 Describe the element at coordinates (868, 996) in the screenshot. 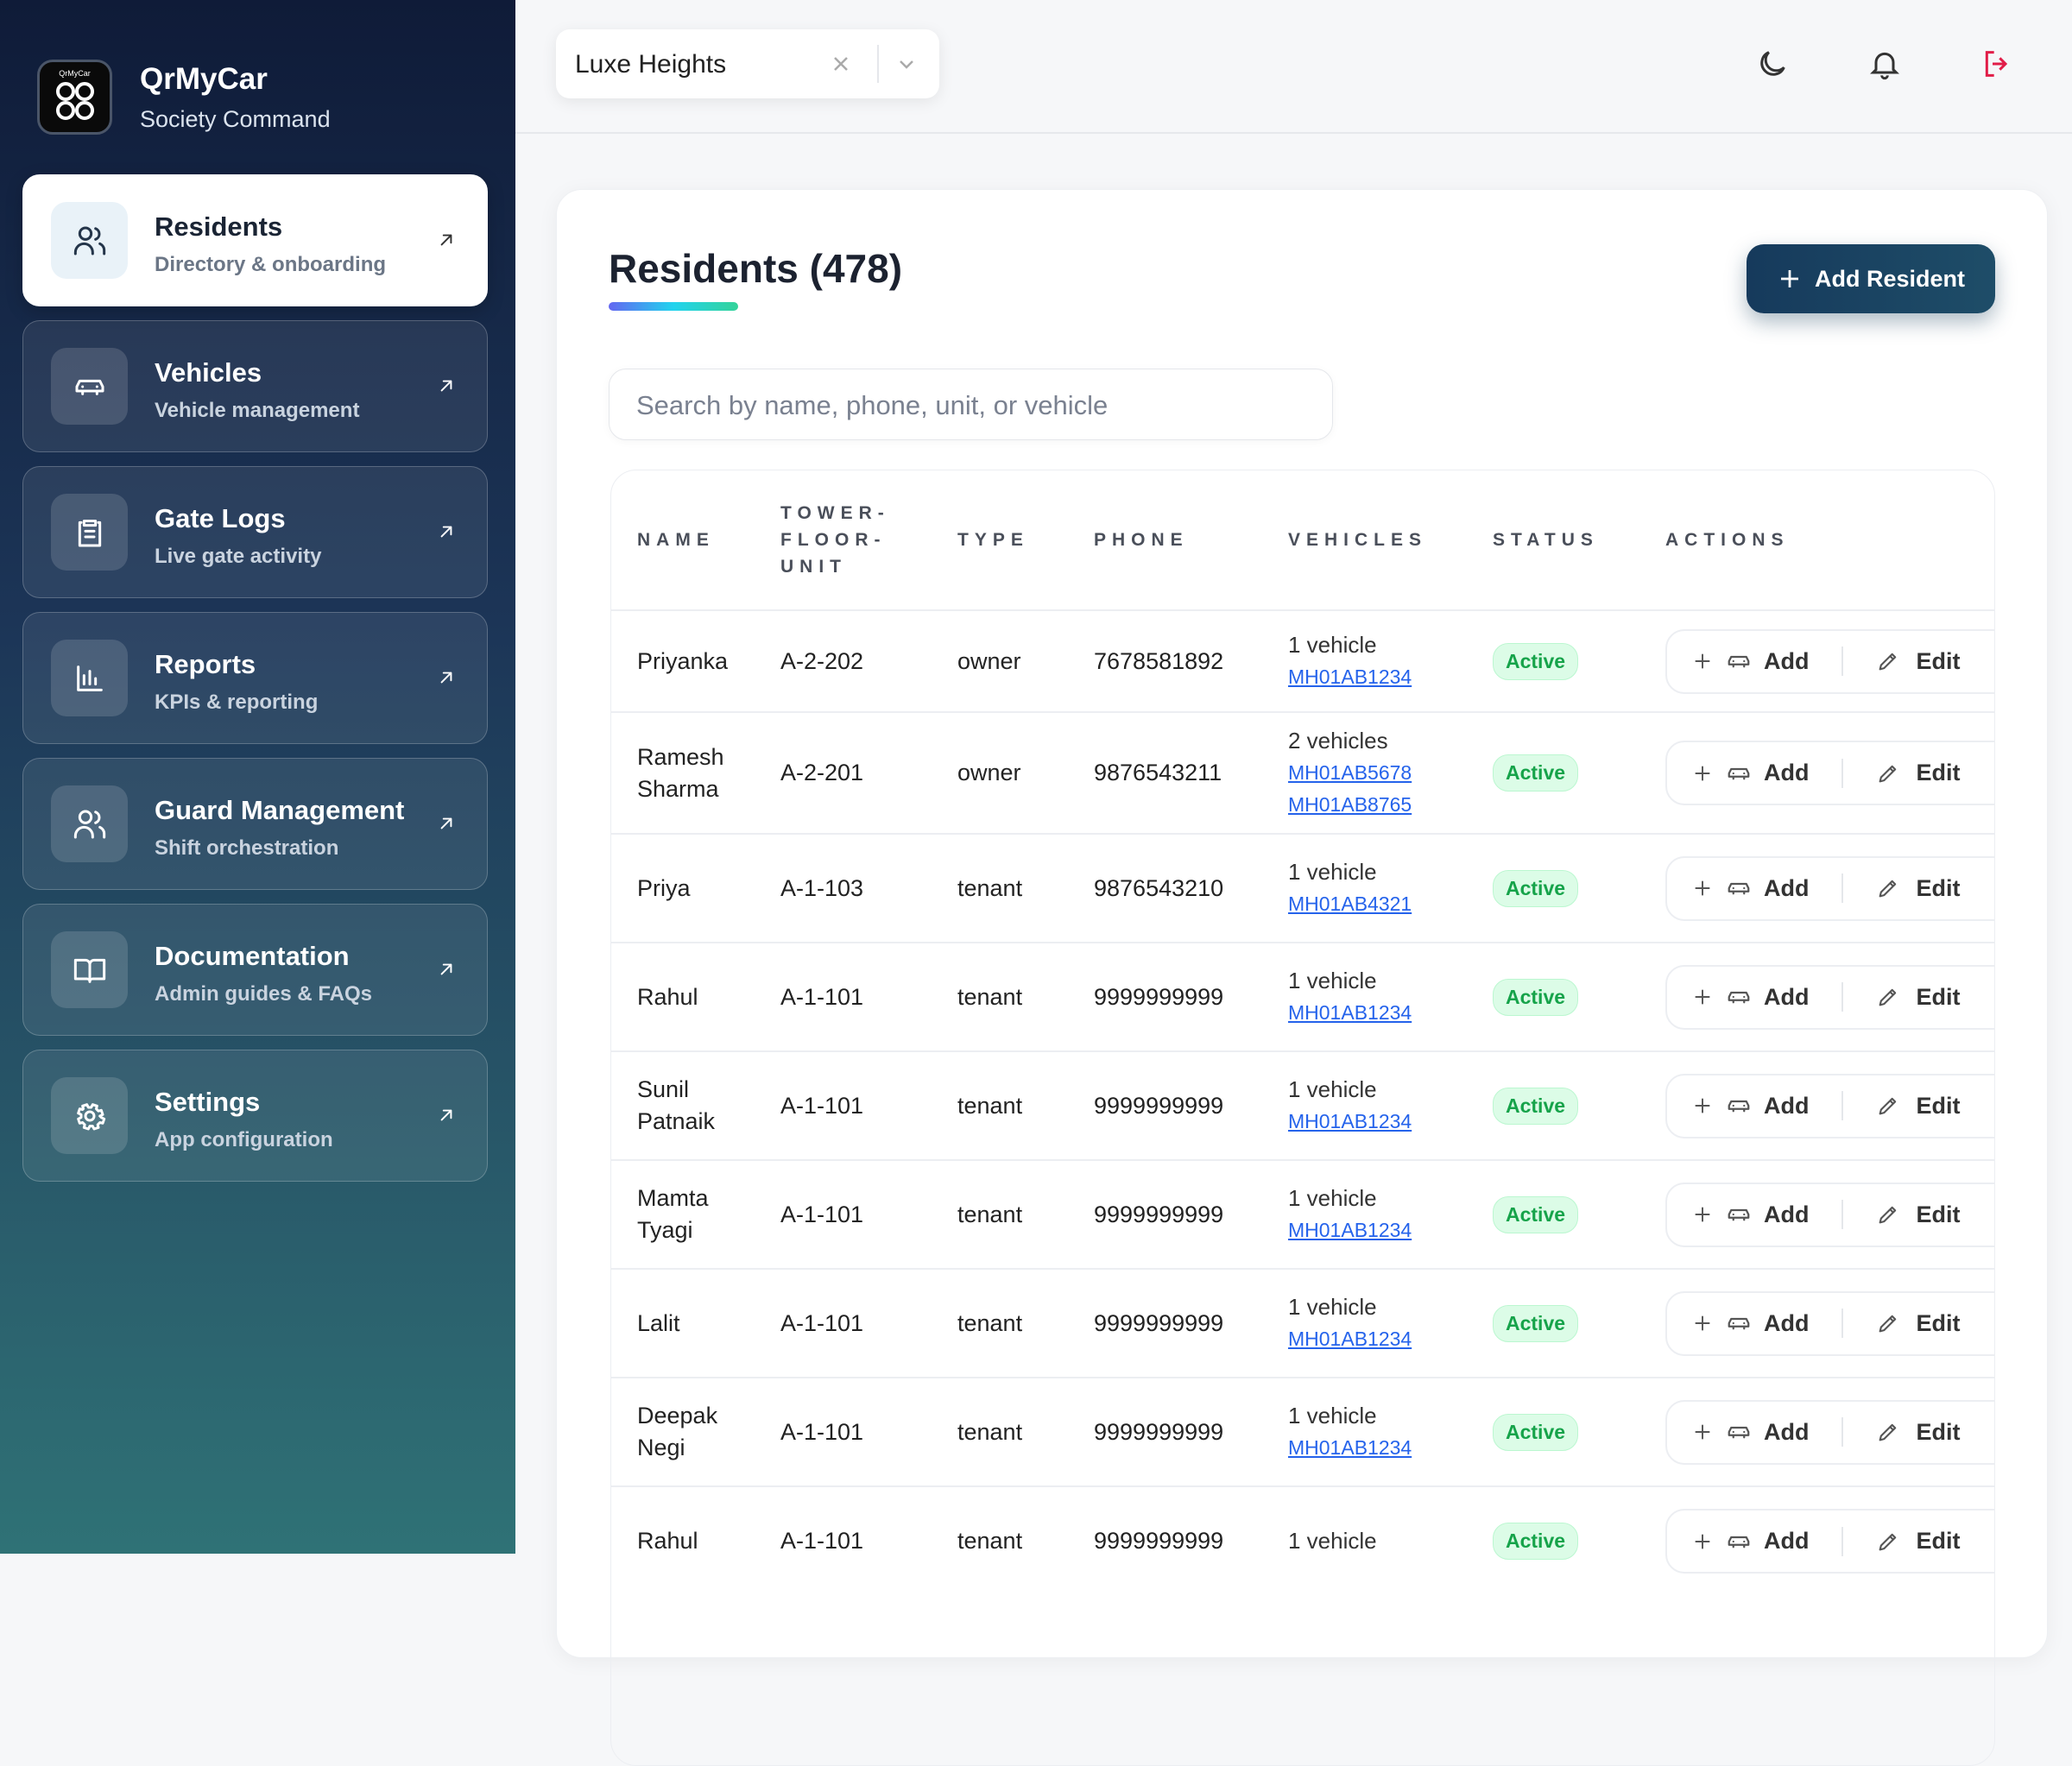

I see `resident-unit: A-1-101` at that location.